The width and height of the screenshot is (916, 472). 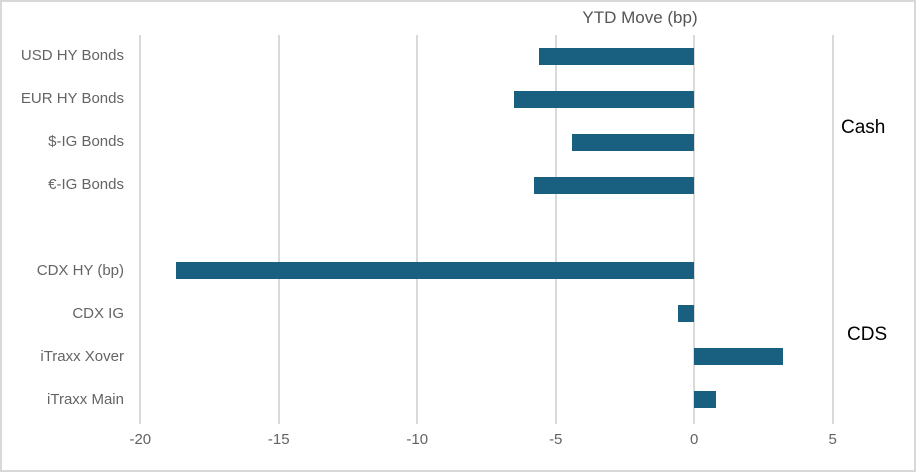 I want to click on x-tick-label: 5, so click(x=832, y=439).